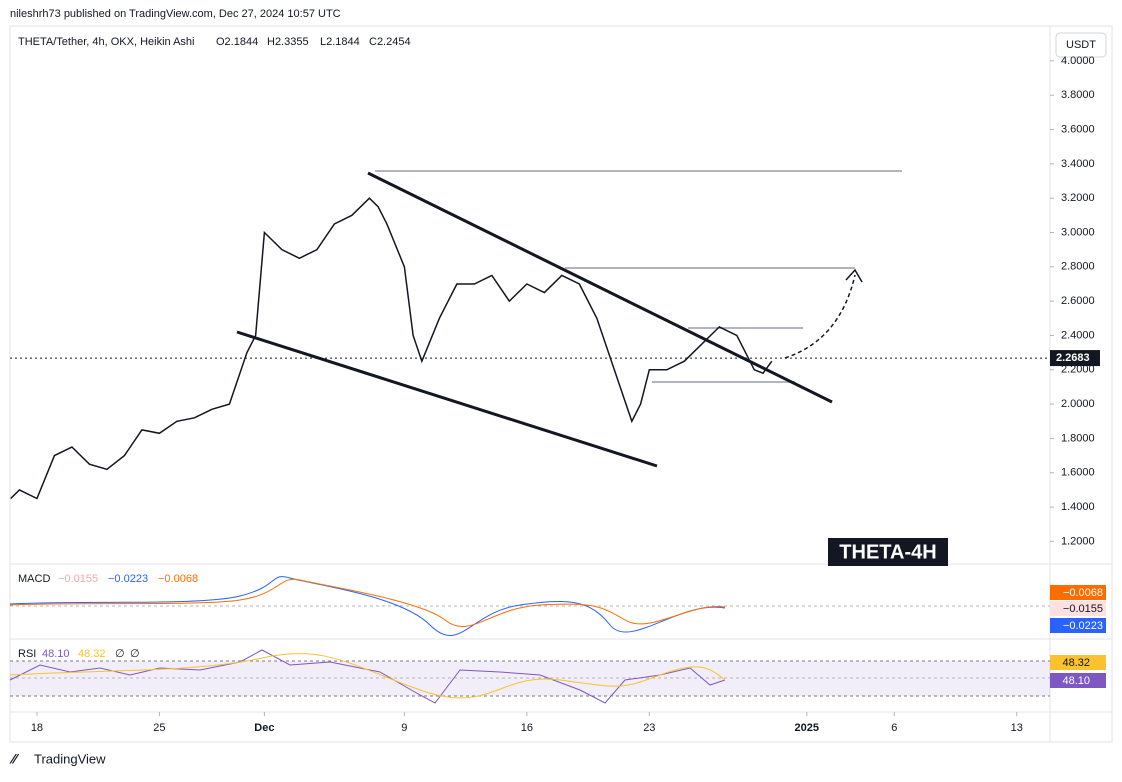 This screenshot has height=782, width=1122. Describe the element at coordinates (288, 42) in the screenshot. I see `ohlc: H2.3355` at that location.